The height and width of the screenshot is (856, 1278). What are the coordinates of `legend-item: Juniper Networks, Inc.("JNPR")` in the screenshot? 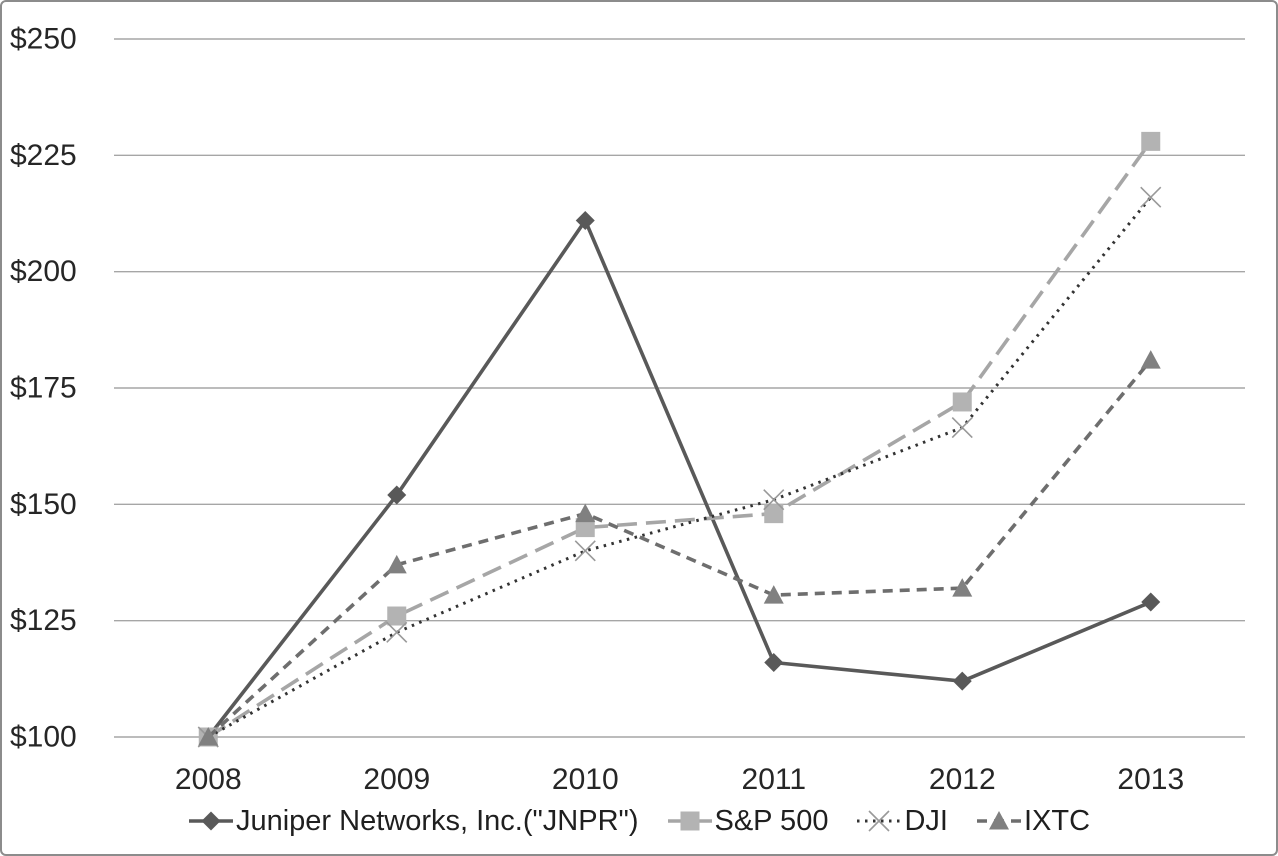 It's located at (413, 821).